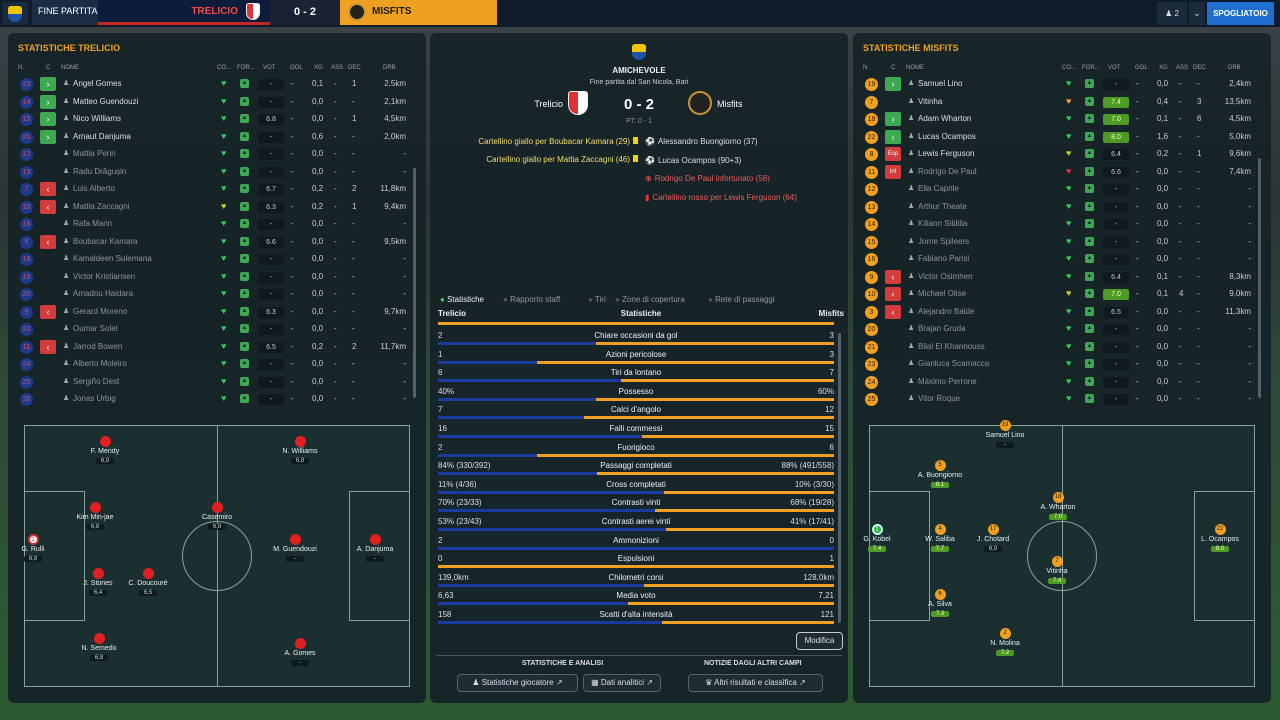 This screenshot has width=1280, height=720. I want to click on away-team-header: MISFITS, so click(418, 12).